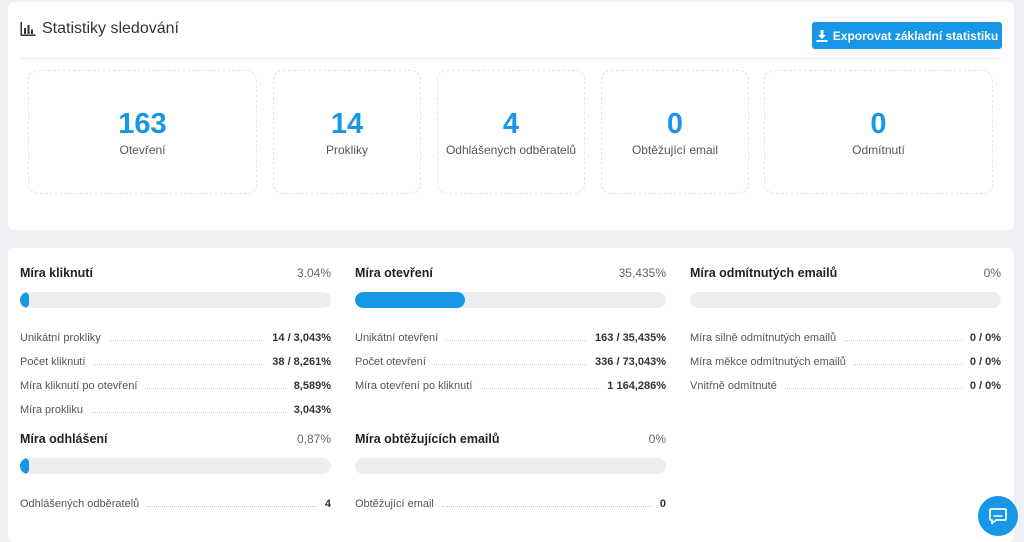 This screenshot has height=542, width=1024. I want to click on row-label: Míra měkce odmítnutých emailů, so click(768, 362).